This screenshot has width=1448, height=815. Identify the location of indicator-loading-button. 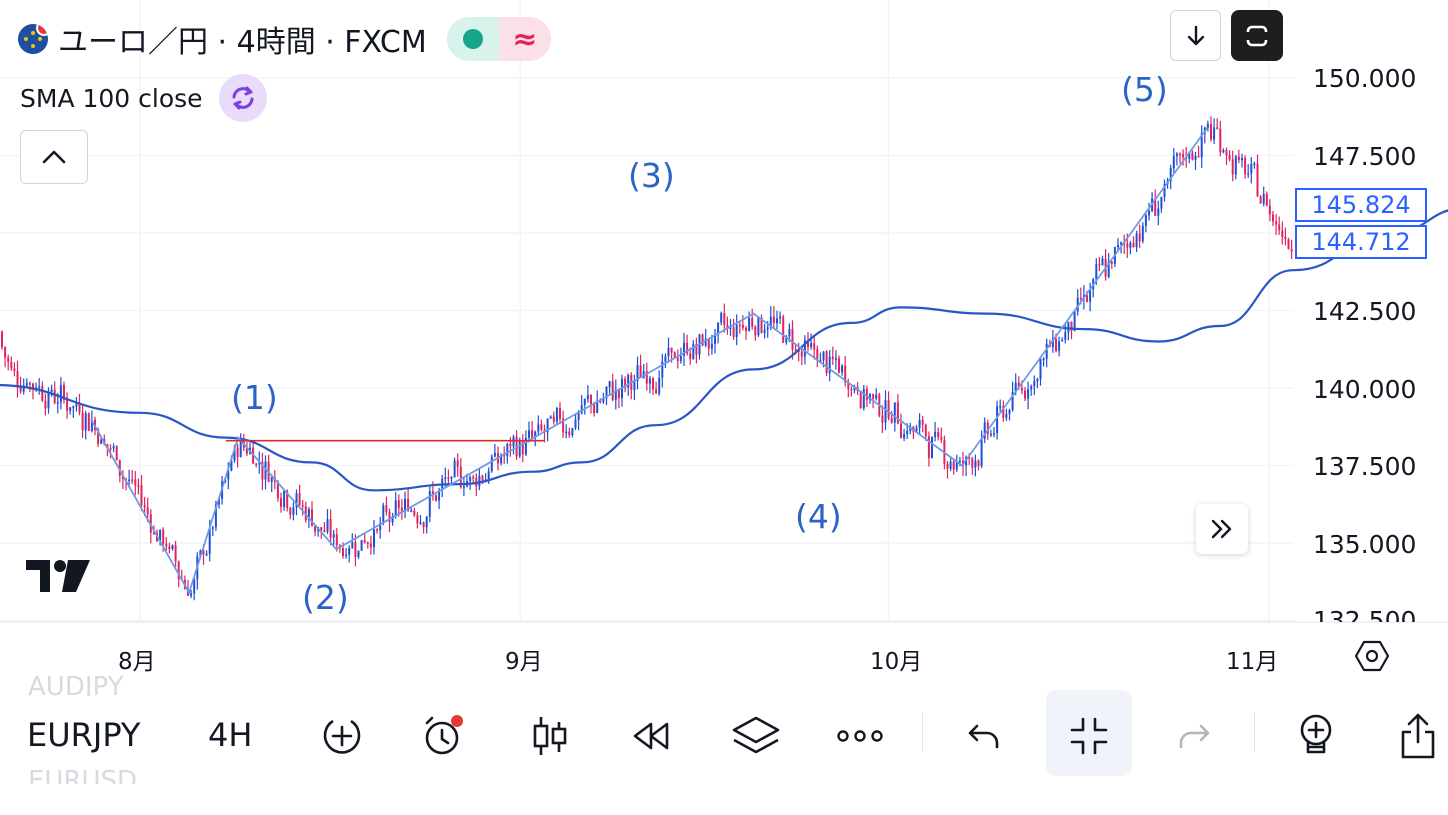
(242, 98).